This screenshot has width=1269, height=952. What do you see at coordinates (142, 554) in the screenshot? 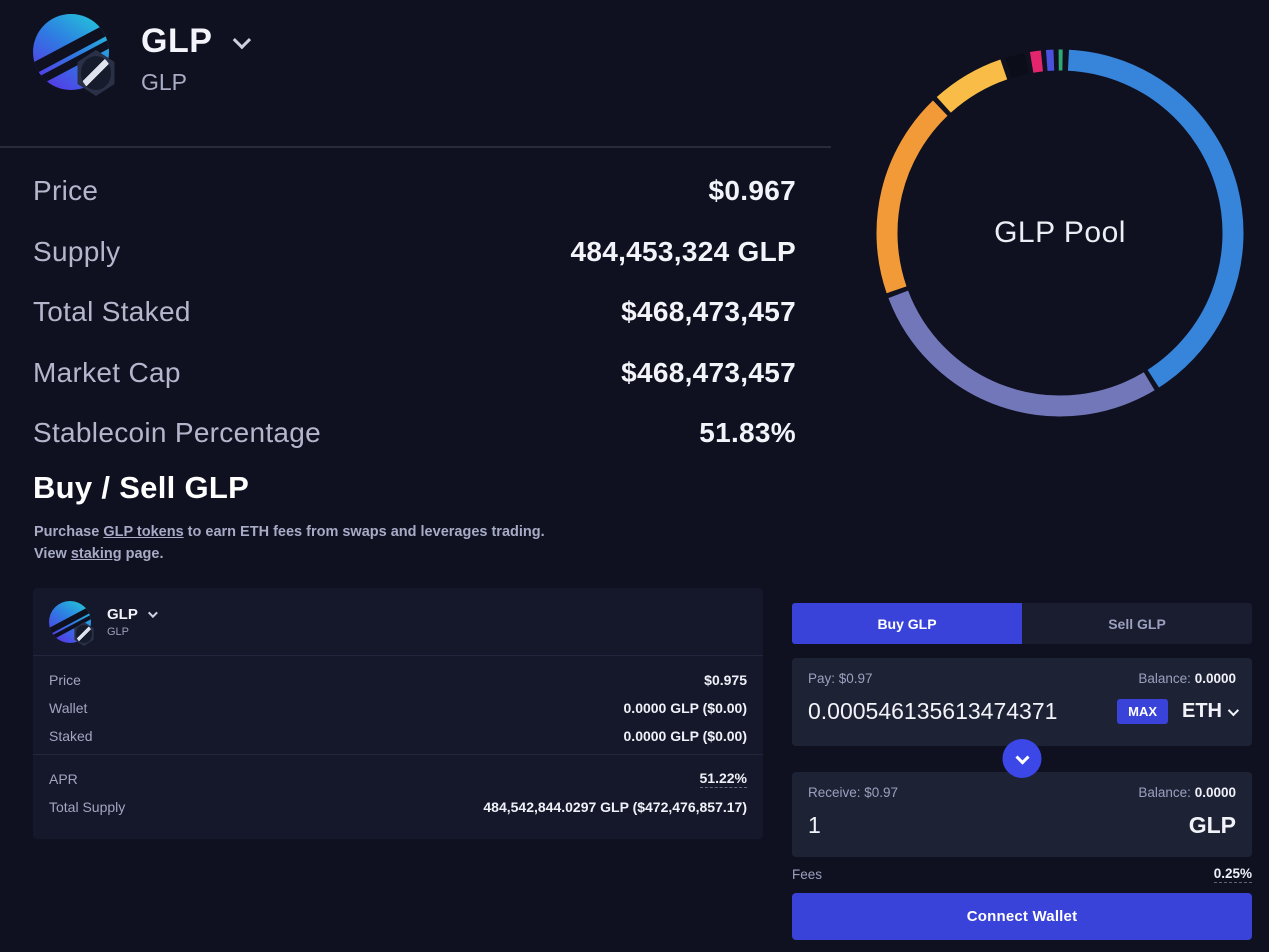
I see `desc-text: page.` at bounding box center [142, 554].